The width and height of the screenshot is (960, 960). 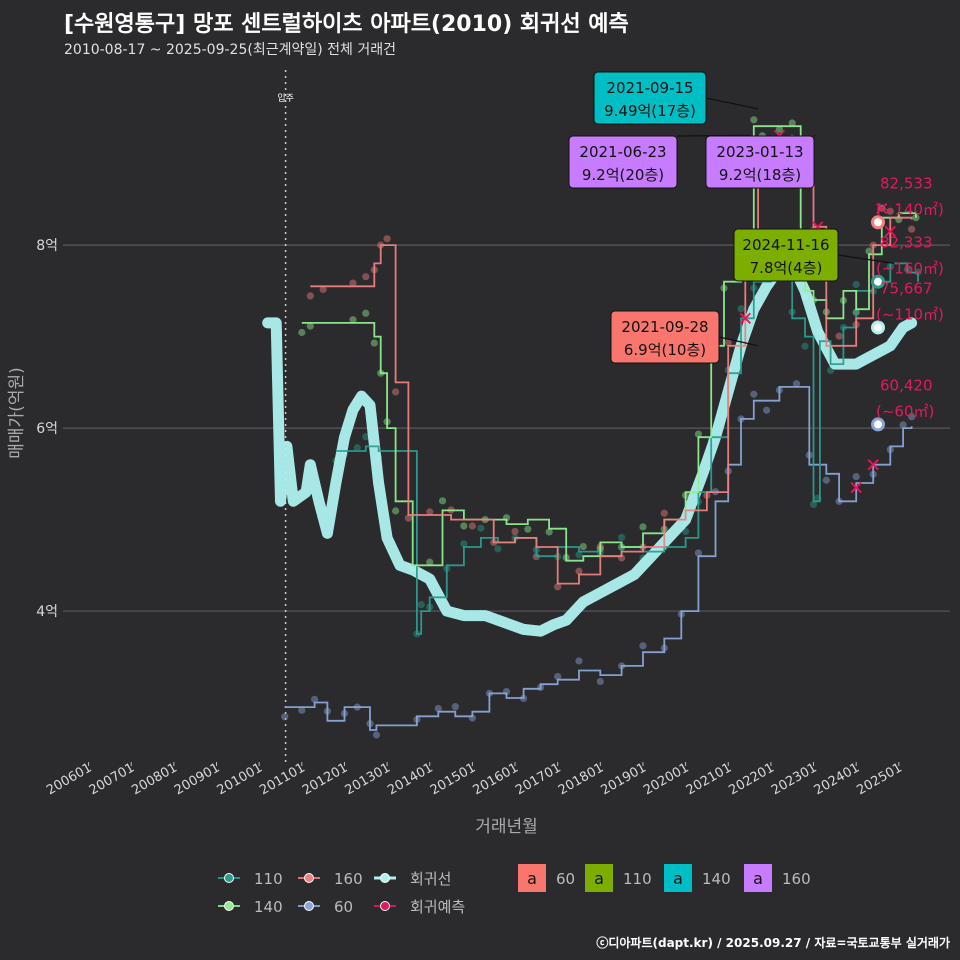 I want to click on y-tick-label: 4억, so click(x=47, y=612).